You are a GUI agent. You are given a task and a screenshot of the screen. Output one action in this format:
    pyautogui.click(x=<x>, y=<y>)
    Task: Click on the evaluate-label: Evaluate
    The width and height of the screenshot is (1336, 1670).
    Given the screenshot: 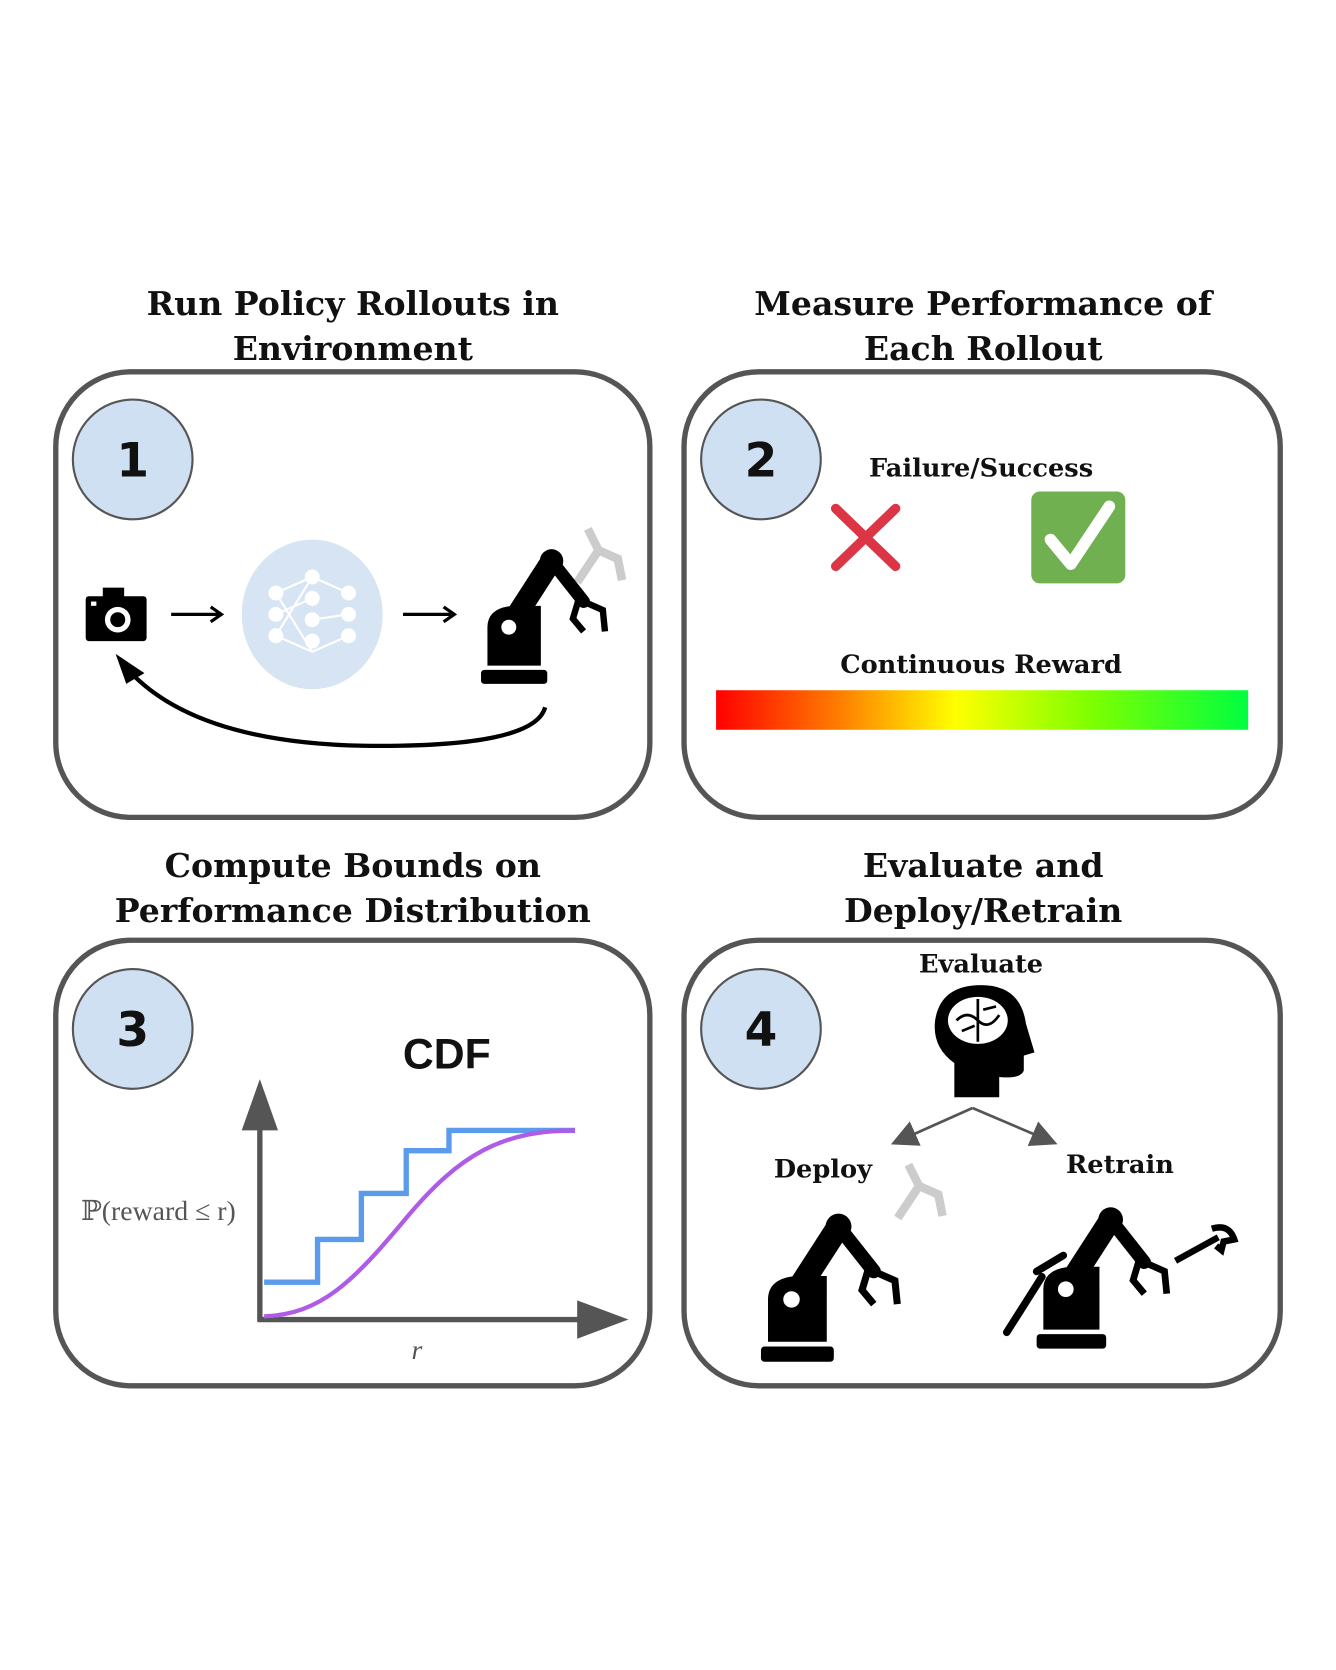 What is the action you would take?
    pyautogui.click(x=981, y=964)
    